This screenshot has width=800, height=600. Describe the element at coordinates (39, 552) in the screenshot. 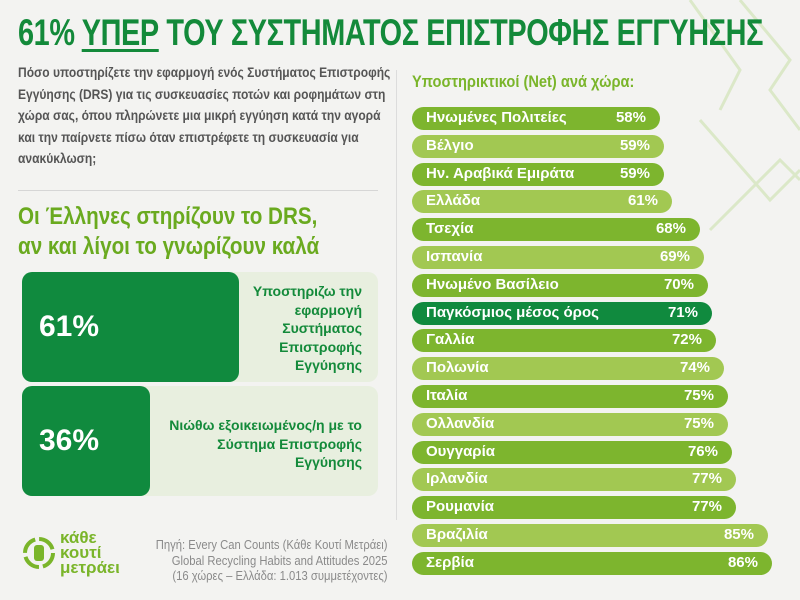

I see `recycle-can-icon` at that location.